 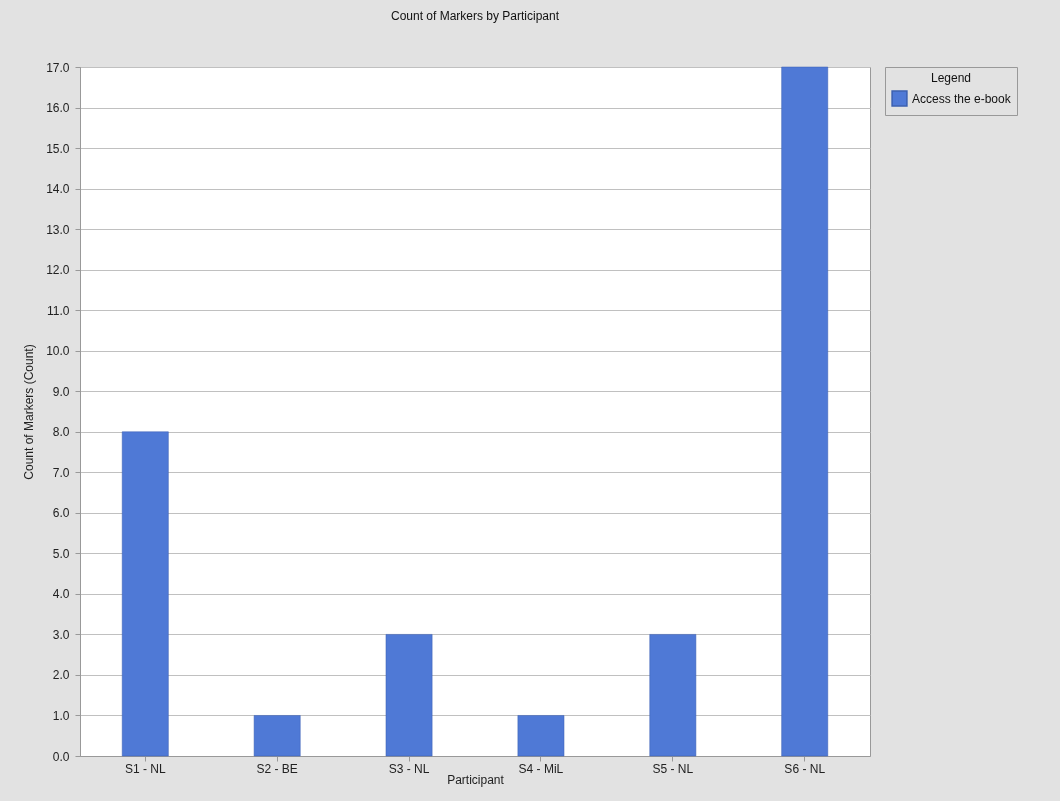 What do you see at coordinates (61, 513) in the screenshot?
I see `y-tick-label: 6.0` at bounding box center [61, 513].